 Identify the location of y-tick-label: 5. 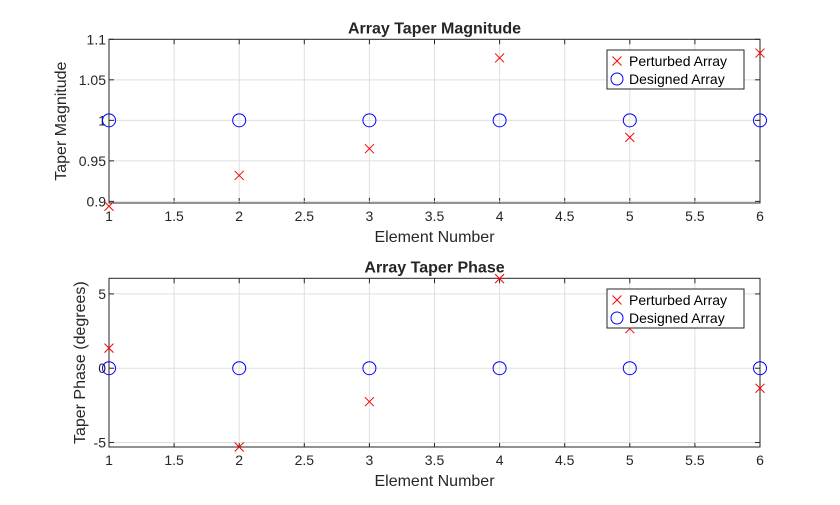
(102, 294).